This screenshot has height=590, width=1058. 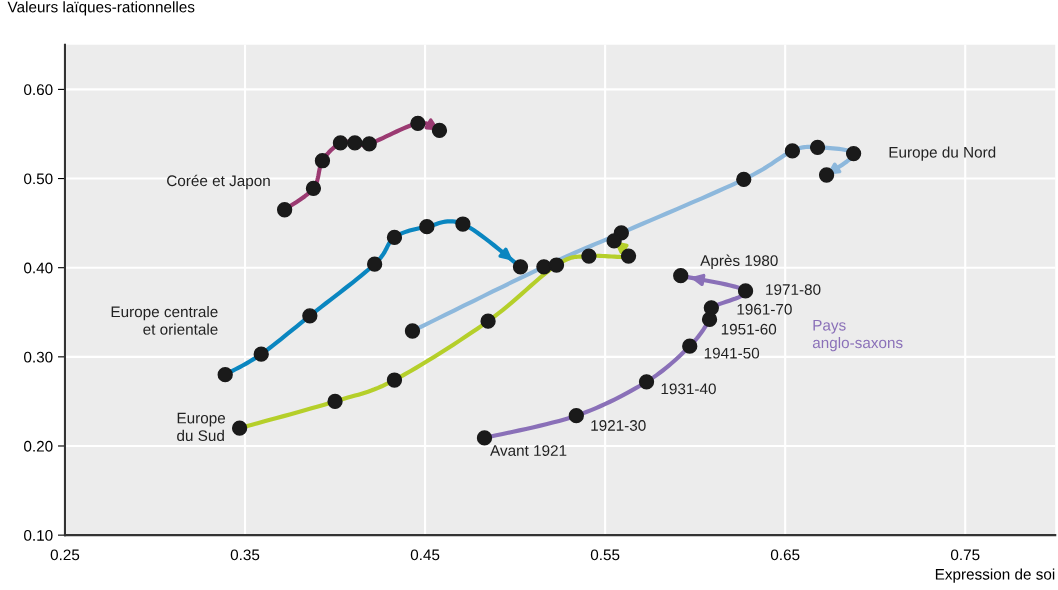 I want to click on annotation: Après 1980, so click(x=739, y=262).